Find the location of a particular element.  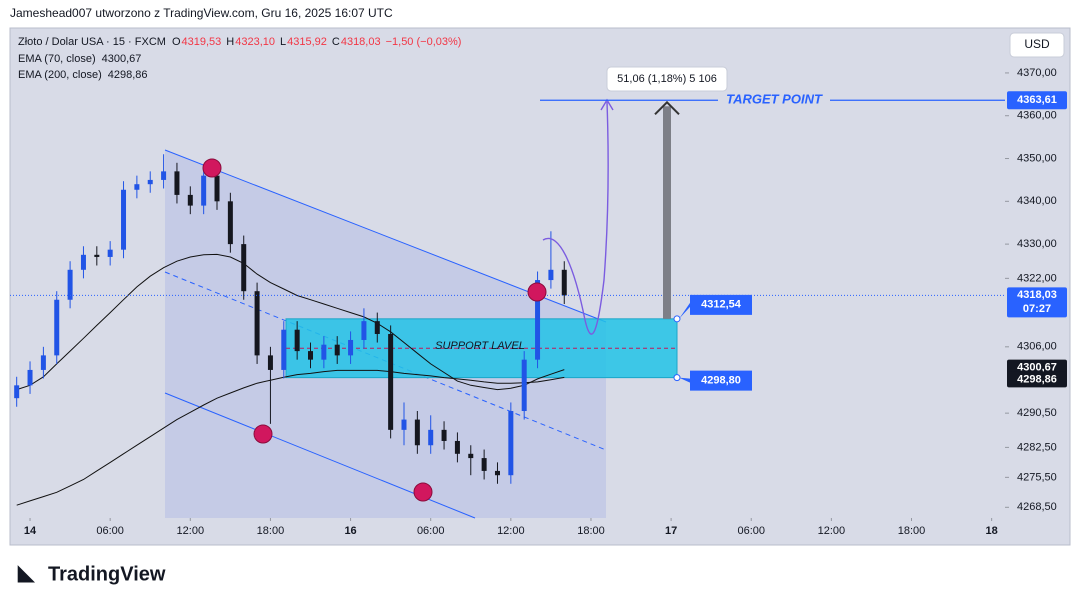

projection-path is located at coordinates (575, 218).